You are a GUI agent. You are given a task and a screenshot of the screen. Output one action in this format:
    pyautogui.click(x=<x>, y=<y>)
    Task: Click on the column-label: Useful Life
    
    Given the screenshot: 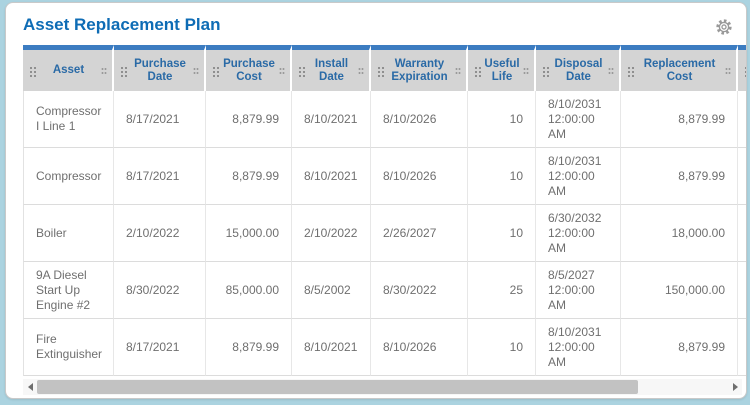 What is the action you would take?
    pyautogui.click(x=502, y=70)
    